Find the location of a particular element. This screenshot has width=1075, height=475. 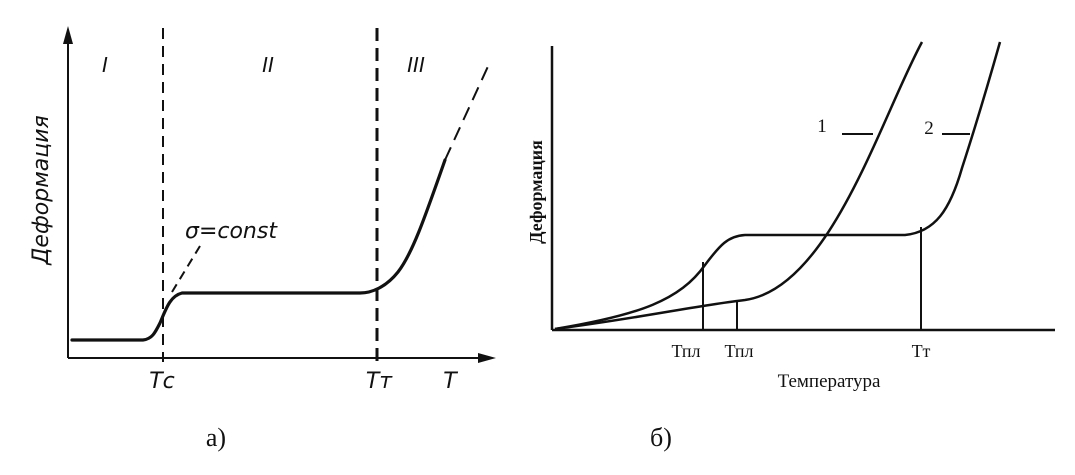

curve-1-label: 1 is located at coordinates (822, 126).